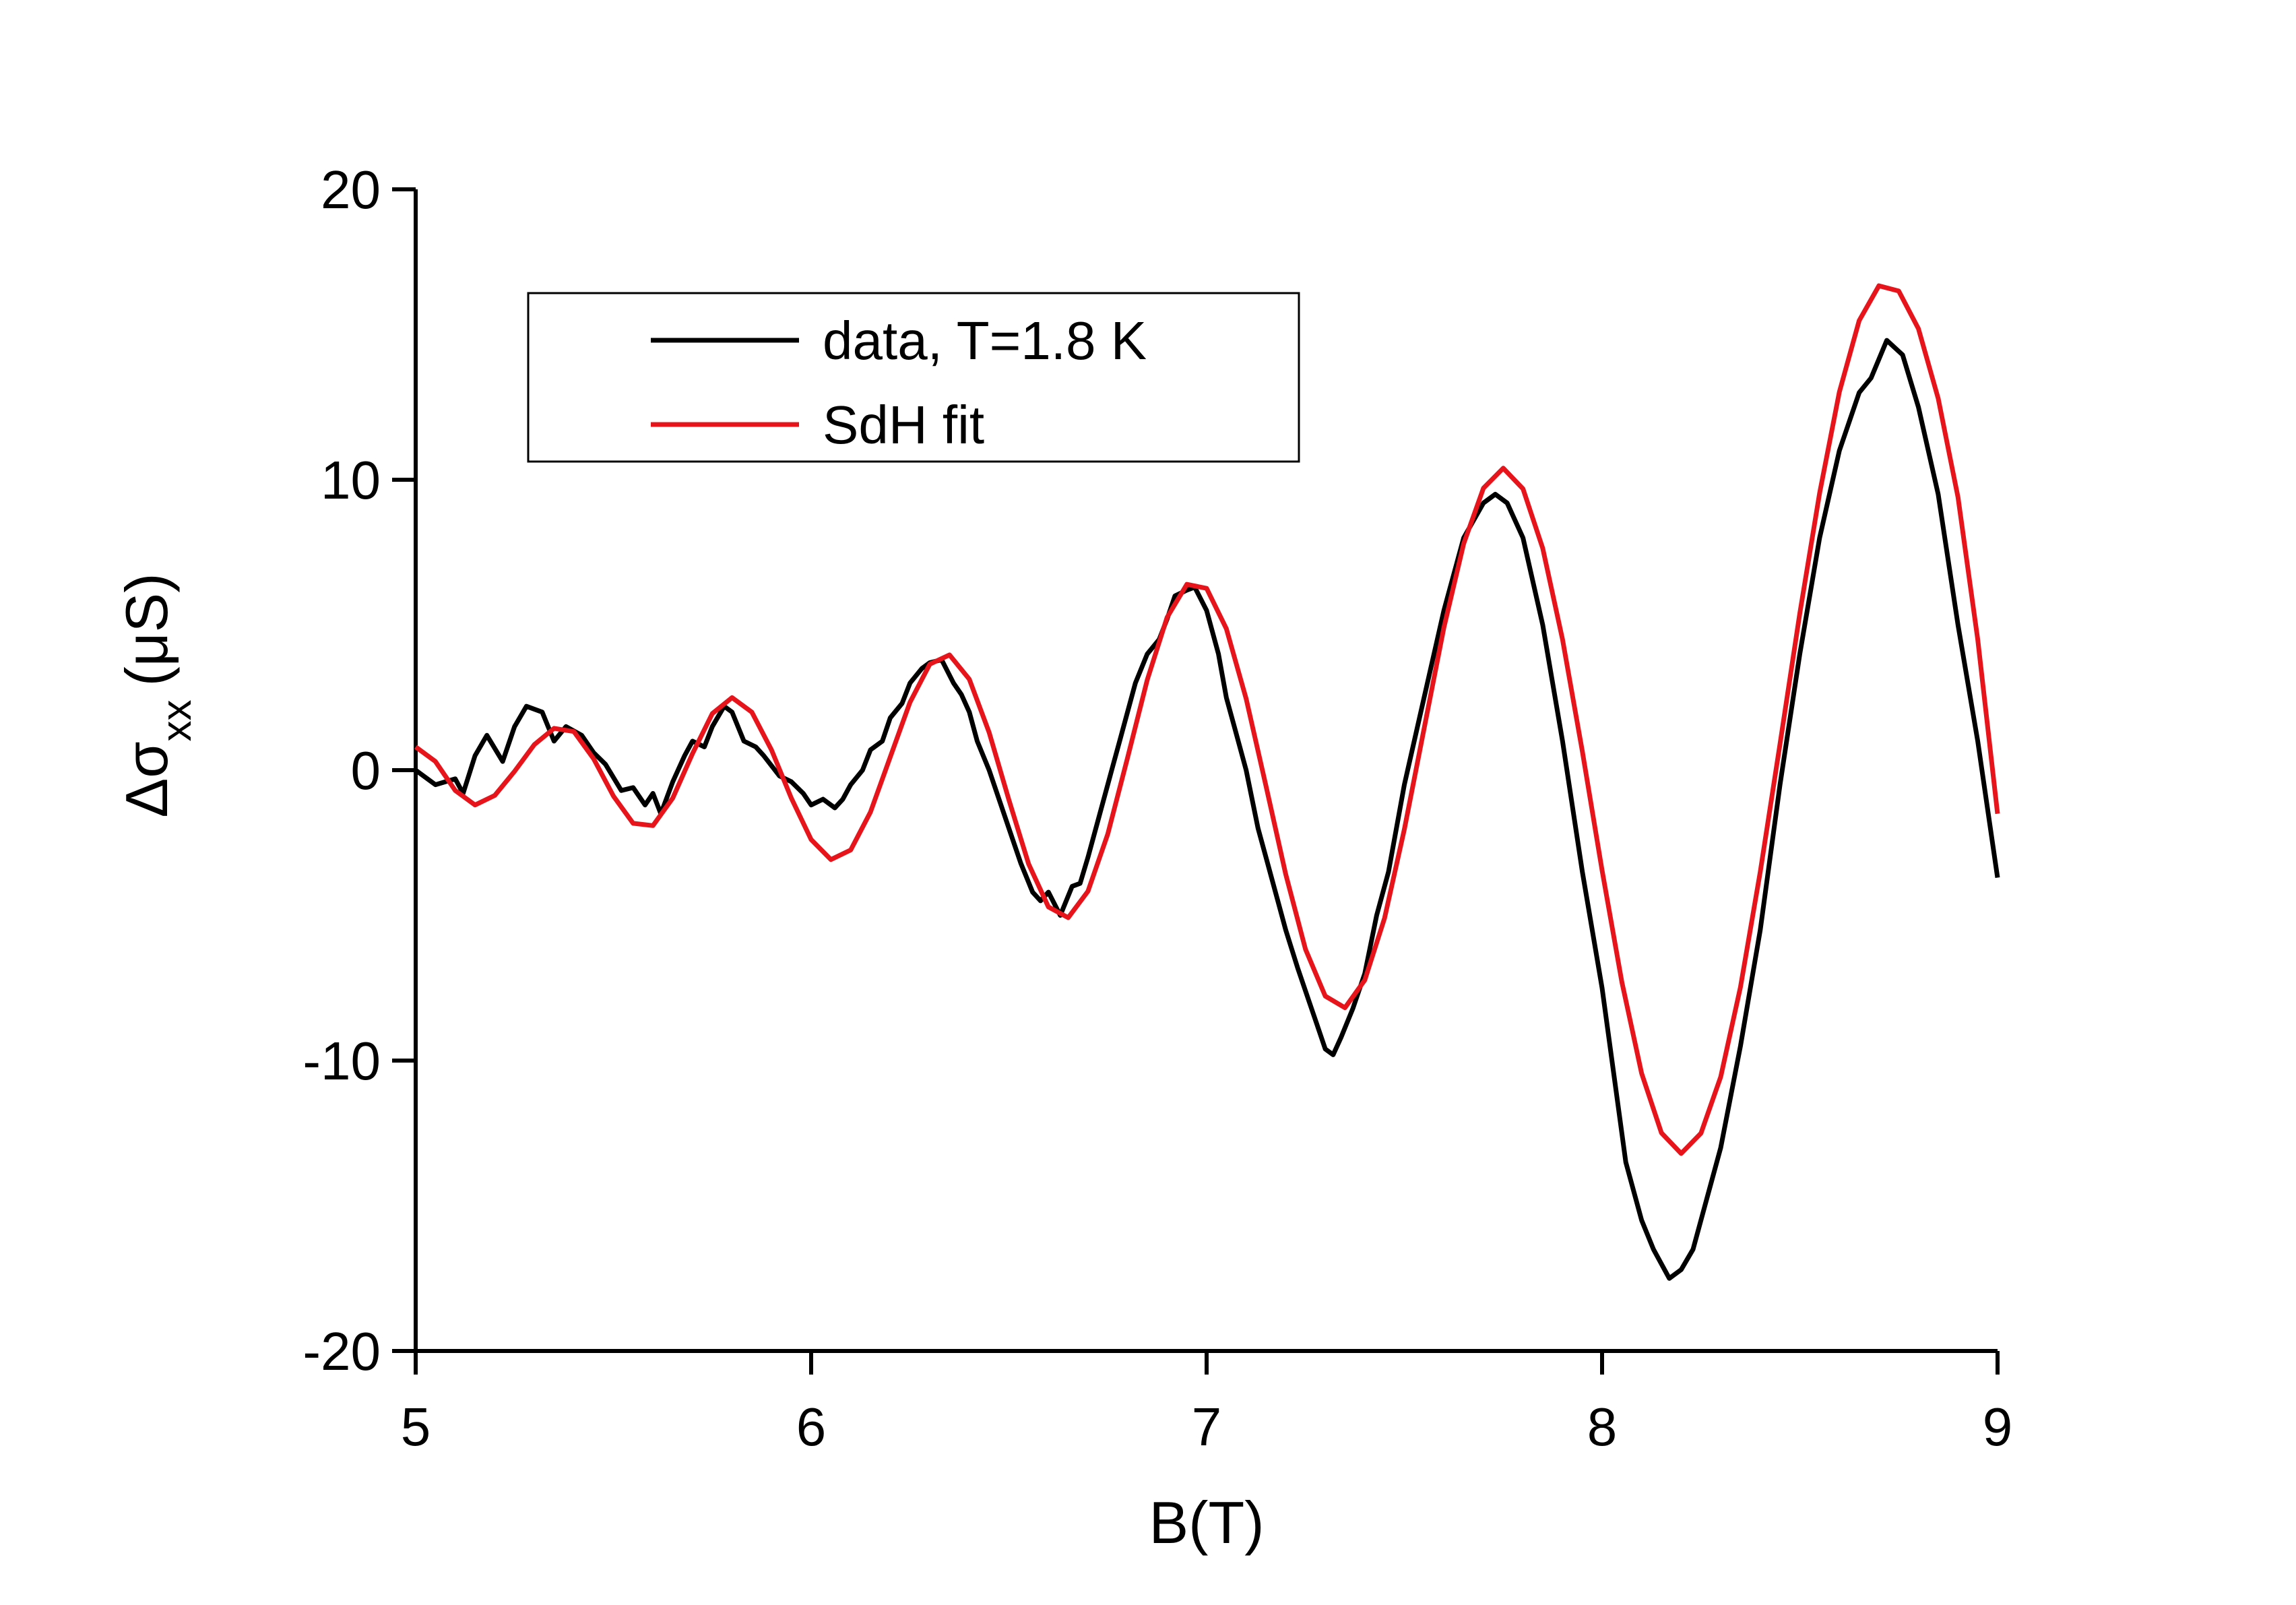 Image resolution: width=2296 pixels, height=1605 pixels. What do you see at coordinates (1207, 1427) in the screenshot?
I see `x-tick-label: 7` at bounding box center [1207, 1427].